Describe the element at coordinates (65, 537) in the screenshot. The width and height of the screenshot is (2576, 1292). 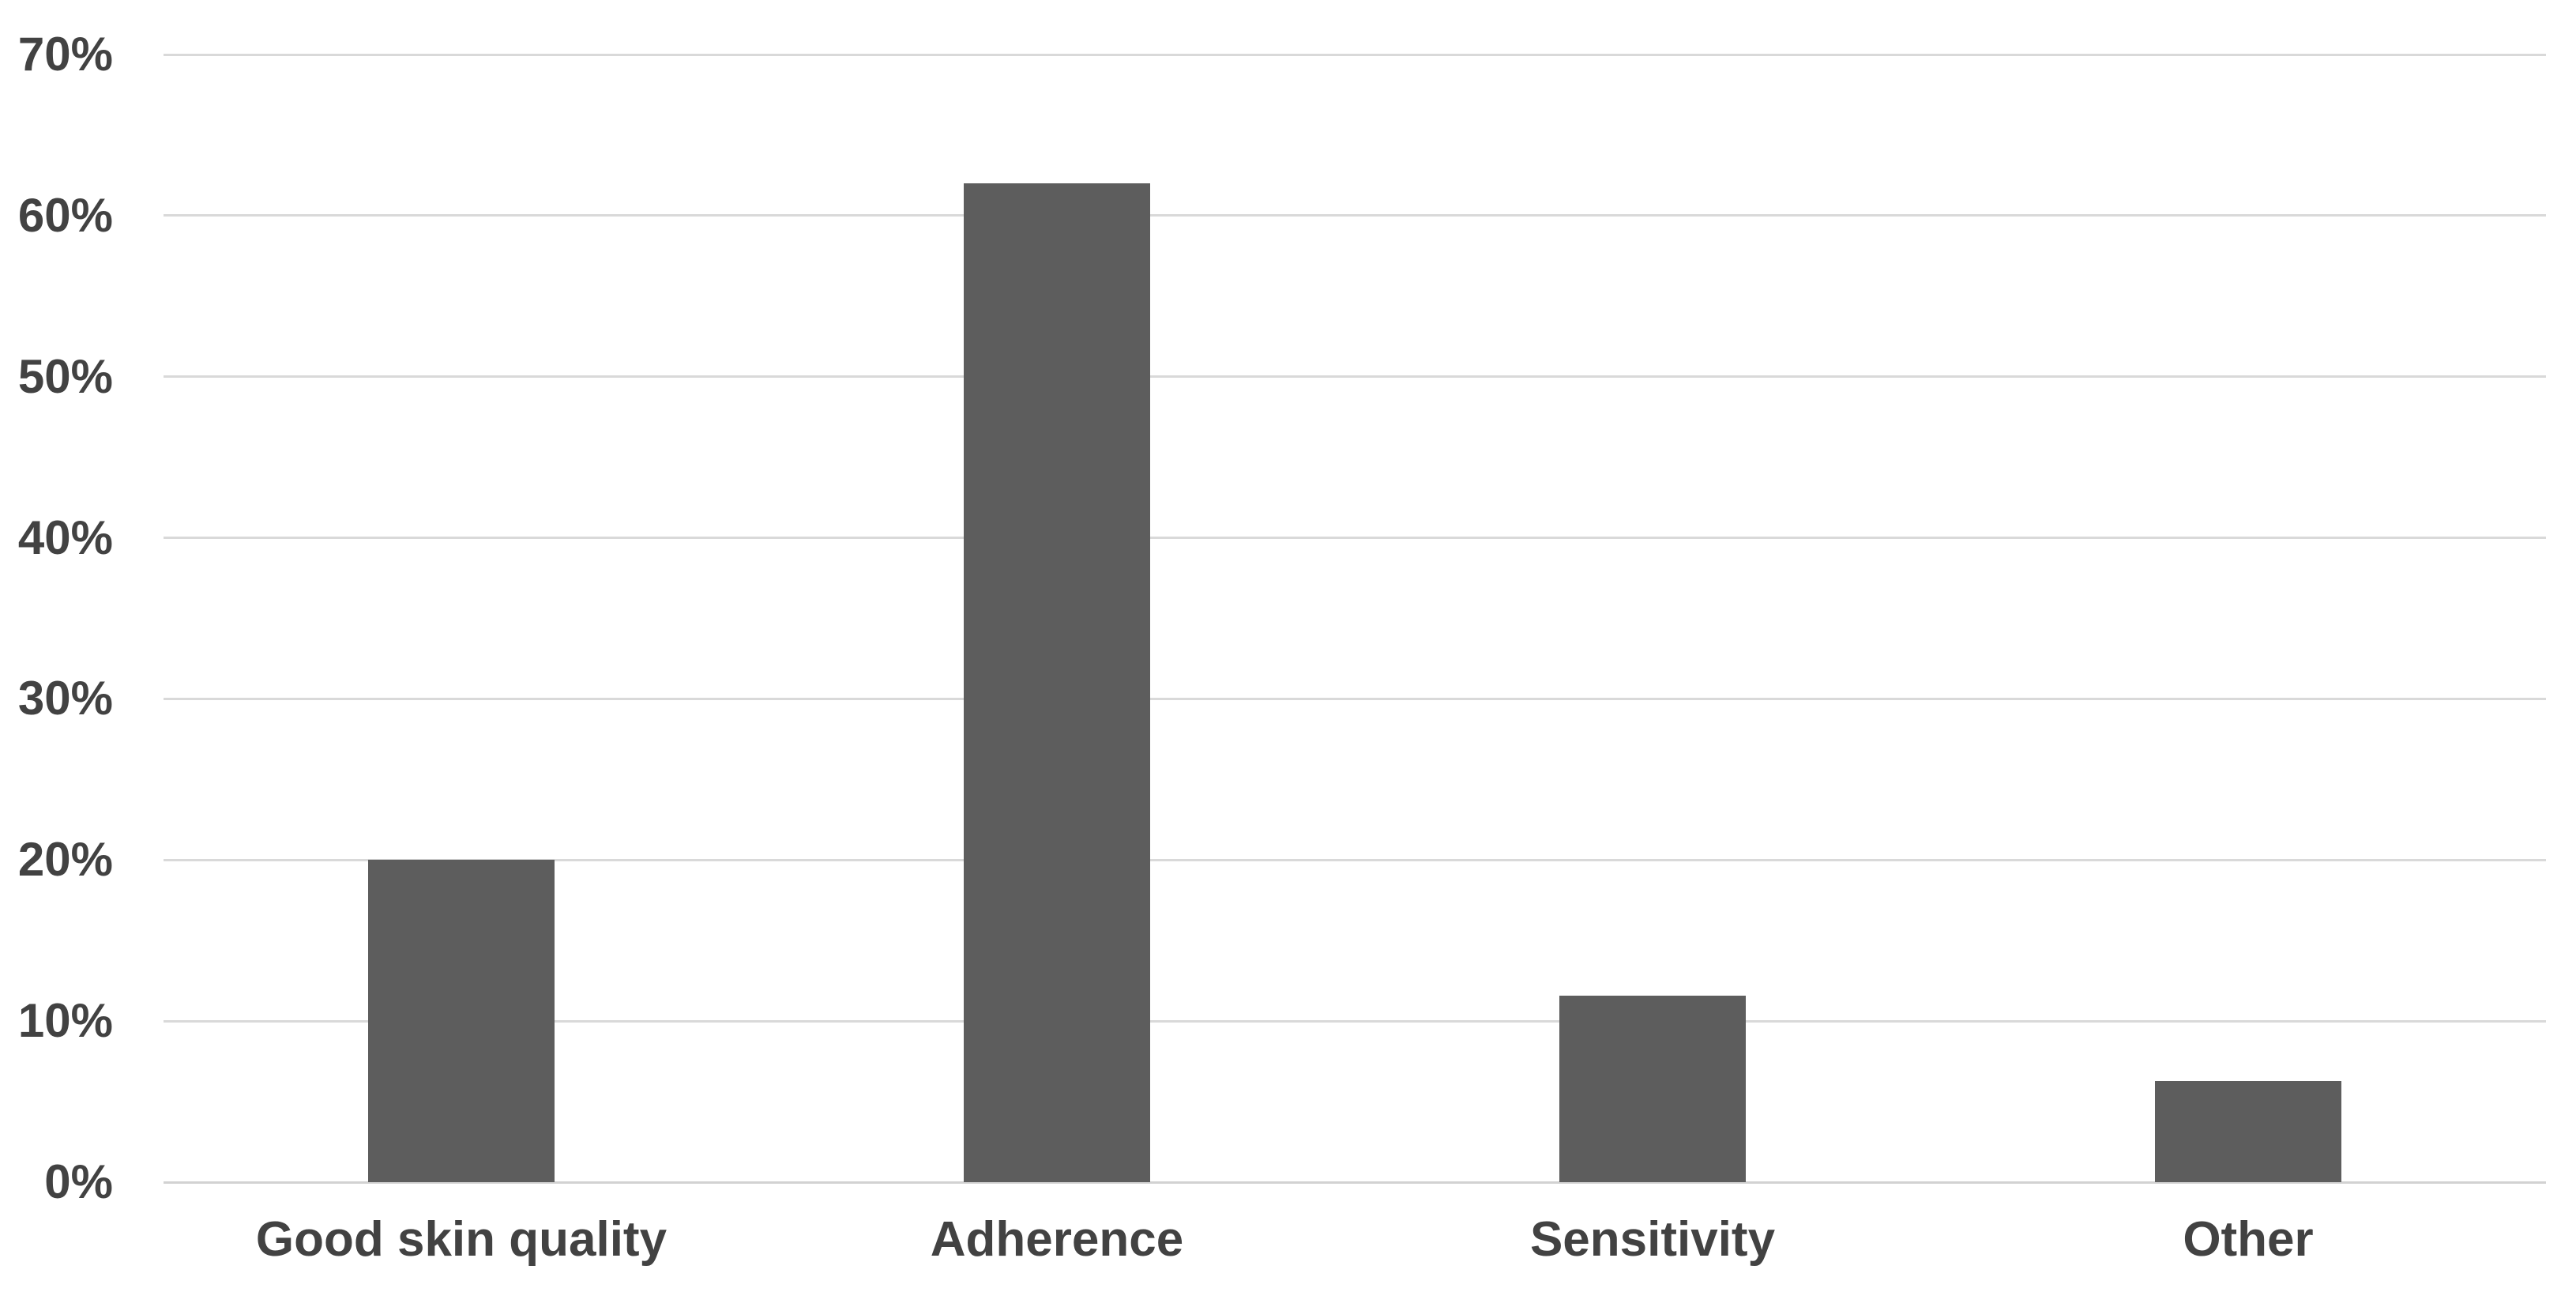
I see `y-tick-label: 40%` at that location.